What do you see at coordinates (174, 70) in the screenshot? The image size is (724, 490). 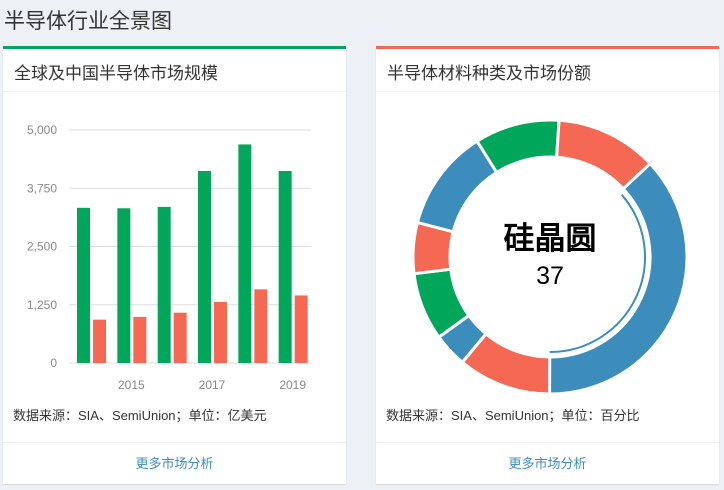 I see `card-title: 全球及中国半导体市场规模` at bounding box center [174, 70].